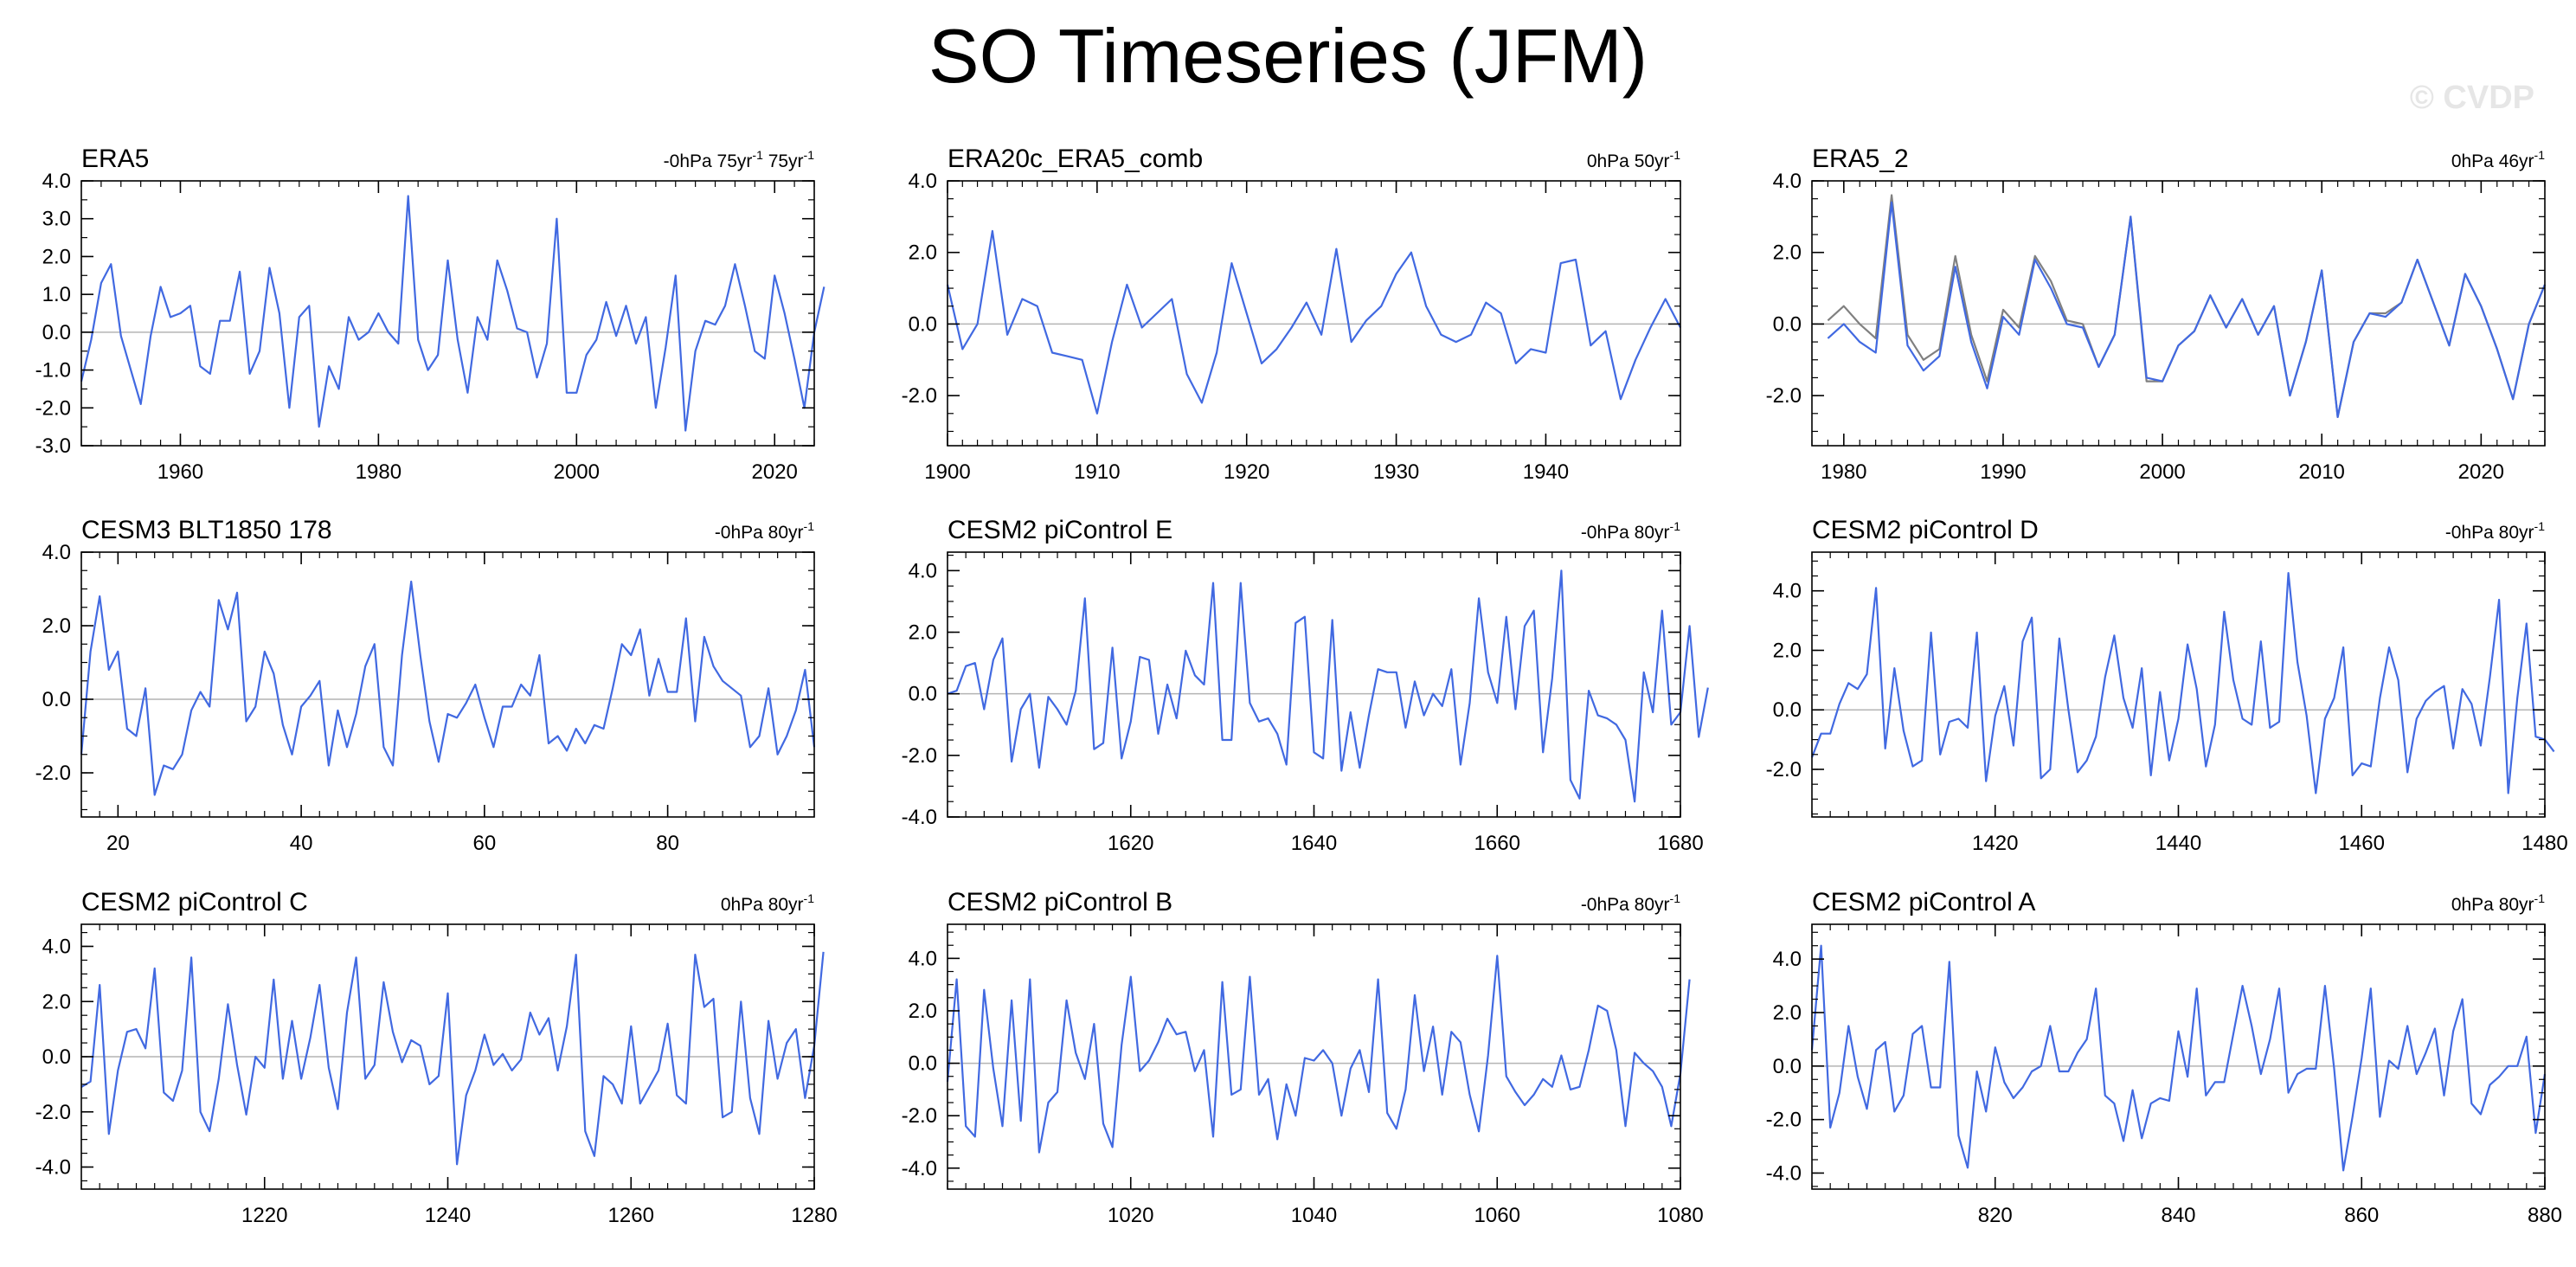  What do you see at coordinates (2472, 98) in the screenshot?
I see `watermark: © CVDP` at bounding box center [2472, 98].